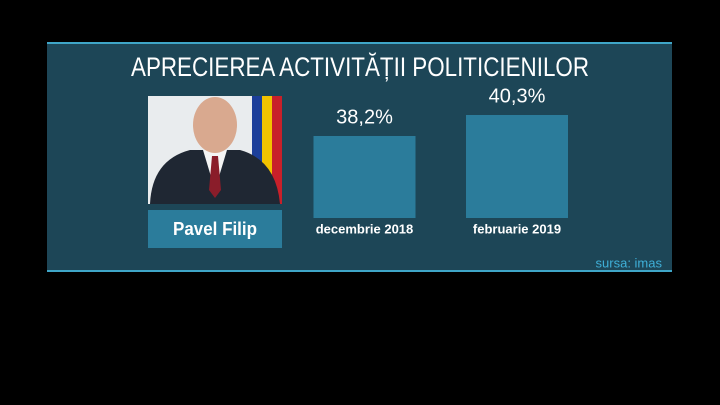 Image resolution: width=720 pixels, height=405 pixels. I want to click on x-tick-label: decembrie 2018, so click(365, 228).